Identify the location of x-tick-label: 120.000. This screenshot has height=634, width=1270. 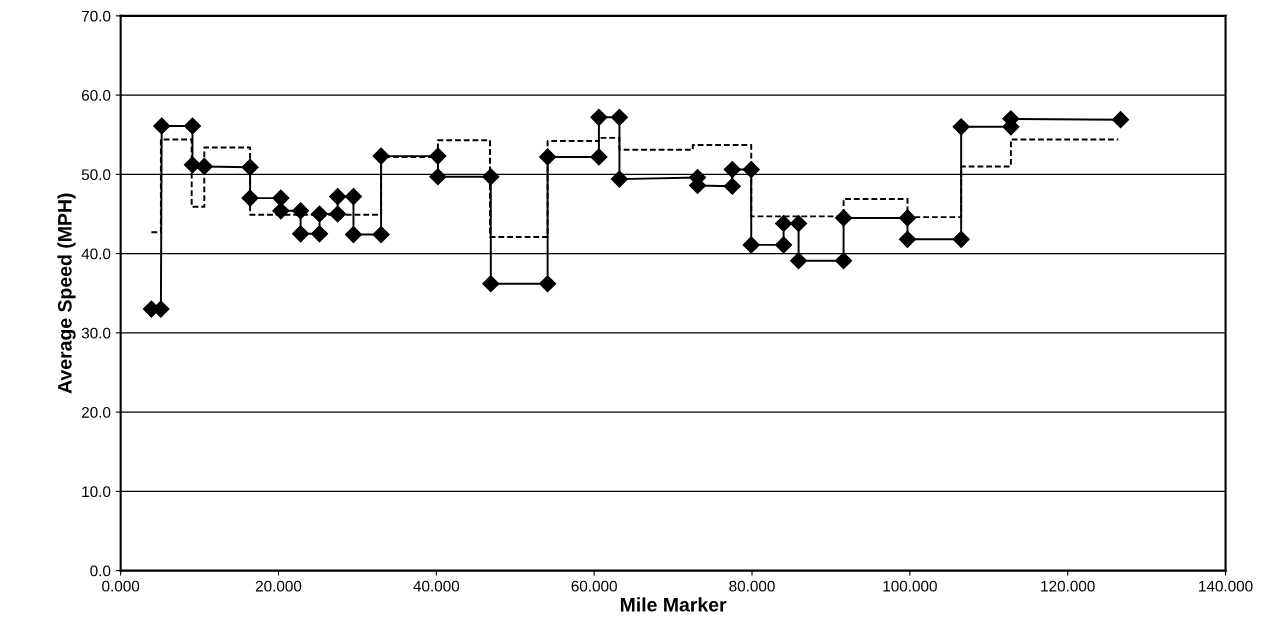
(1068, 586).